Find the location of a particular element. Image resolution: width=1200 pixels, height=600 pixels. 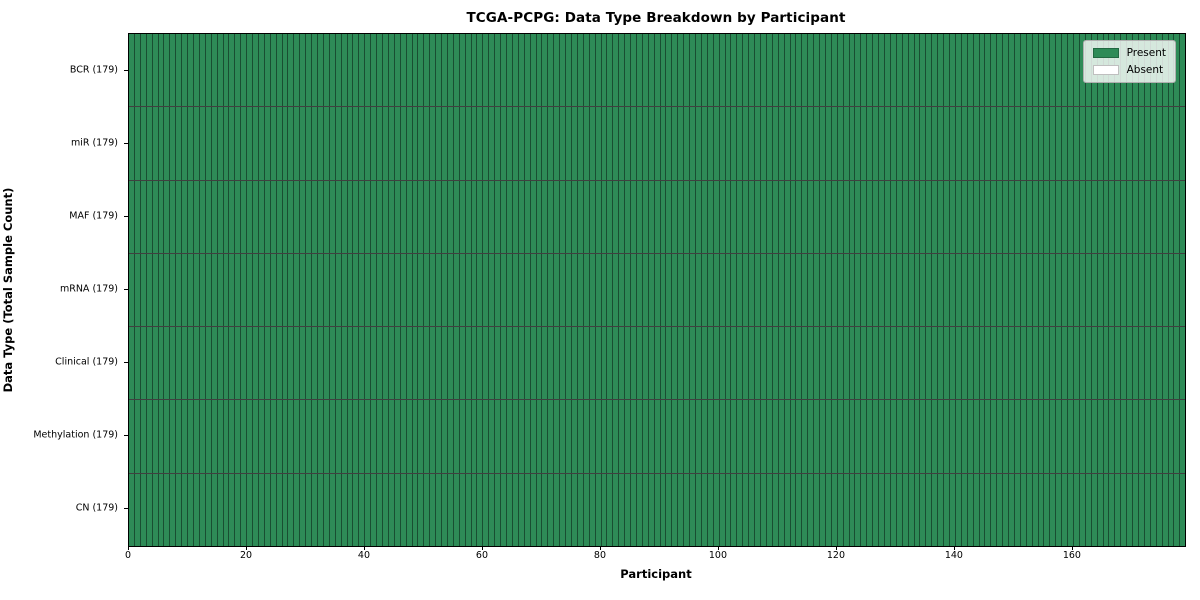

x-tick-label-120: 120 is located at coordinates (835, 555).